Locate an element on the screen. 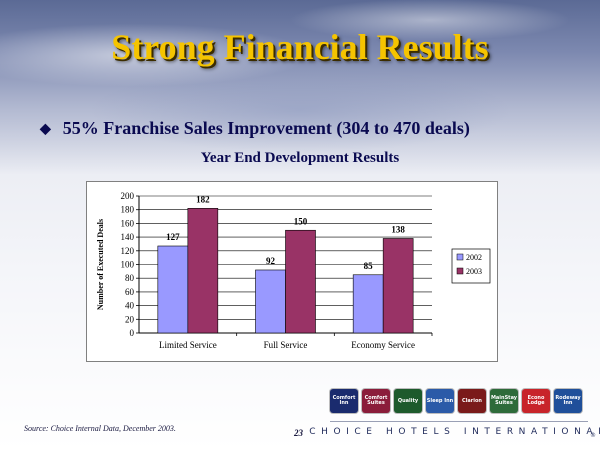  legend-label-2003: 2003 is located at coordinates (474, 271).